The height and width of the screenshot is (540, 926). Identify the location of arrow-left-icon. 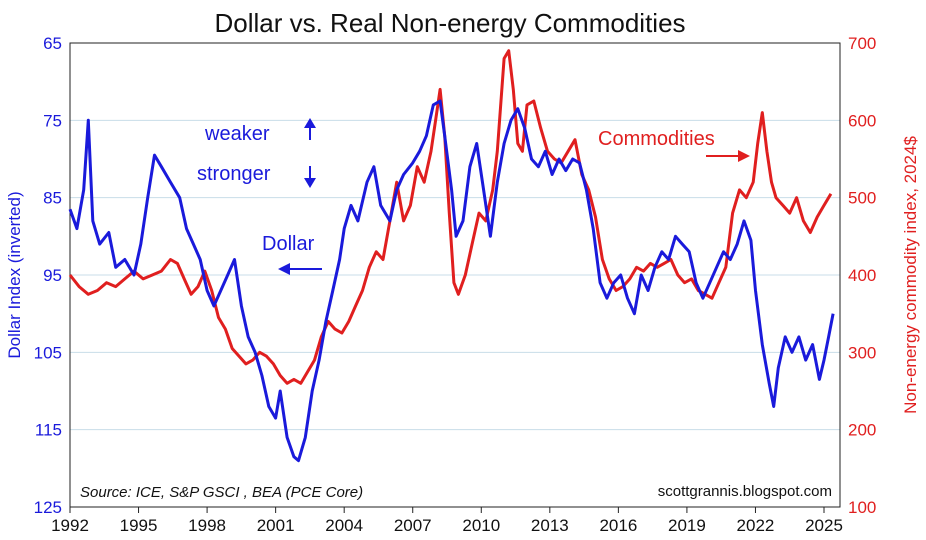
(300, 269).